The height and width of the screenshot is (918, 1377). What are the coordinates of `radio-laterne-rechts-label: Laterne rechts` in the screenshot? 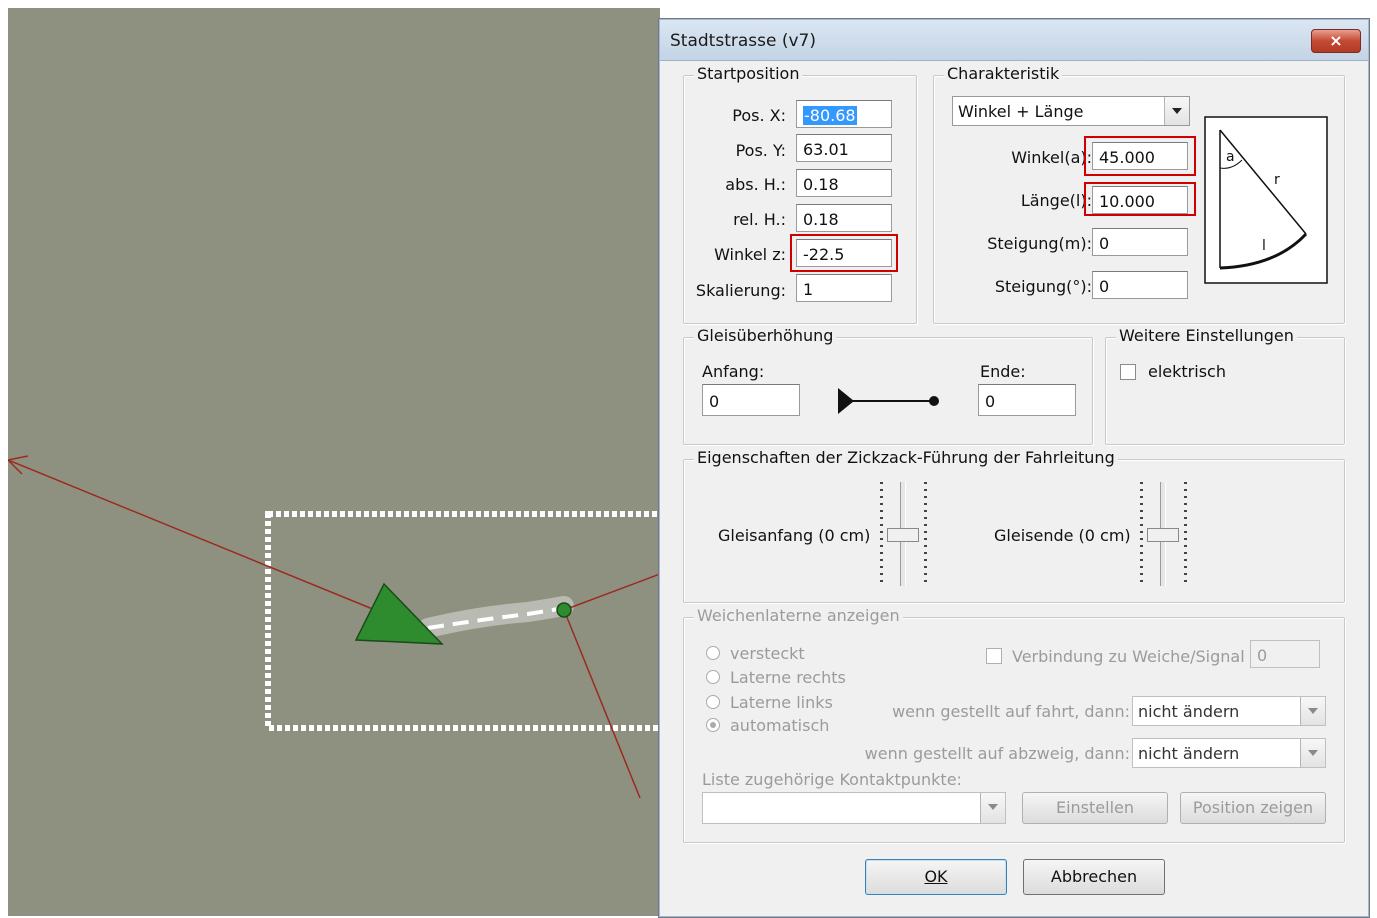 It's located at (788, 677).